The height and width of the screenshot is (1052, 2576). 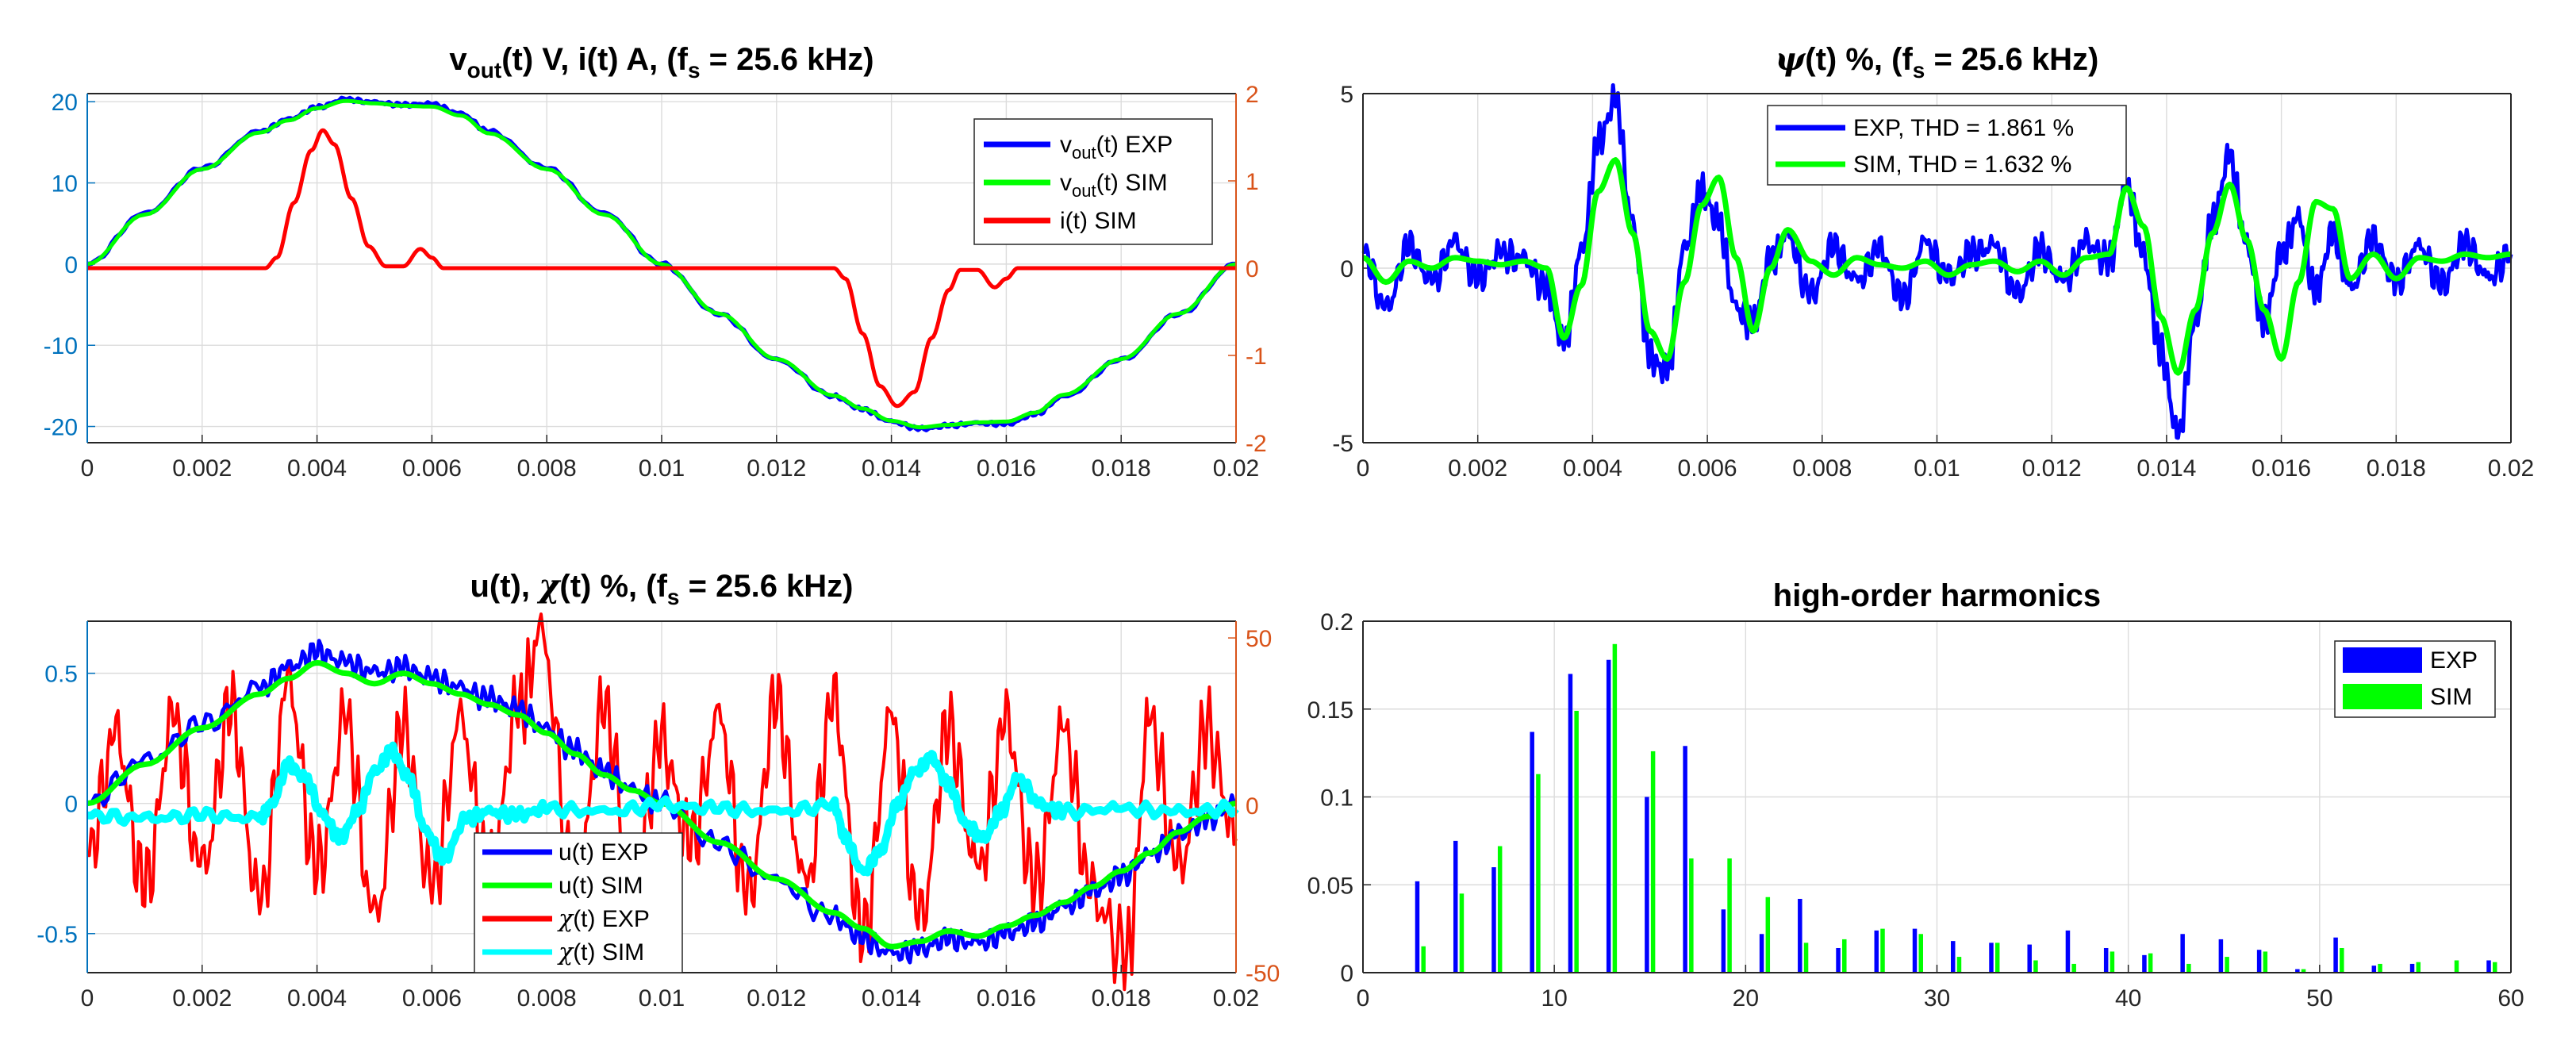 I want to click on psi-xtick-label: 0.002, so click(x=1477, y=468).